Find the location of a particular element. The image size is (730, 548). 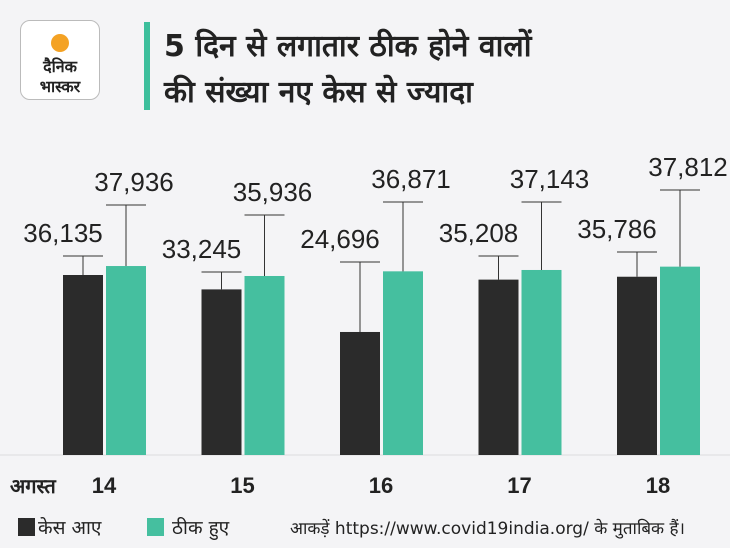

legend-swatch-recovered is located at coordinates (155, 527).